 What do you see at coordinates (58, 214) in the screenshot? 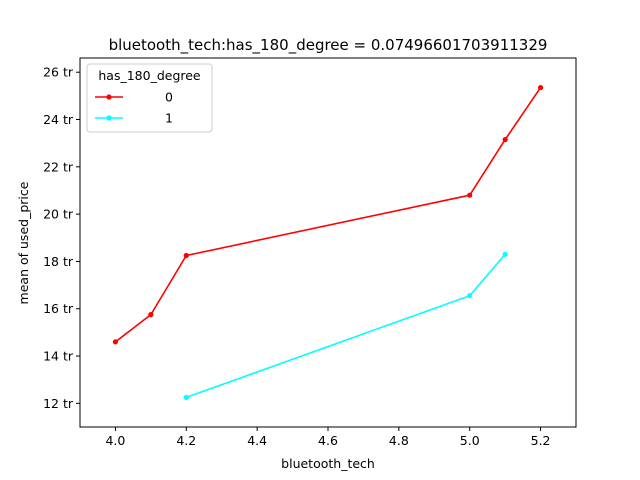
I see `y-tick-label: 20 tr` at bounding box center [58, 214].